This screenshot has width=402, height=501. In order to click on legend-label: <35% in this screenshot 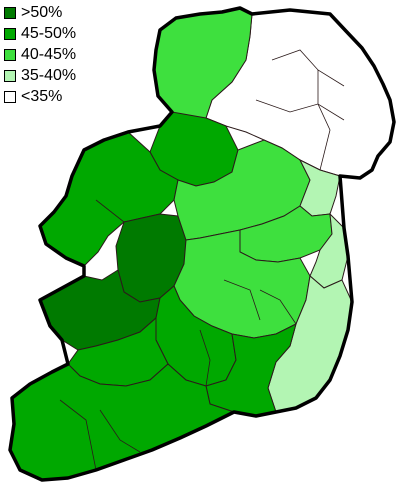, I will do `click(42, 96)`.